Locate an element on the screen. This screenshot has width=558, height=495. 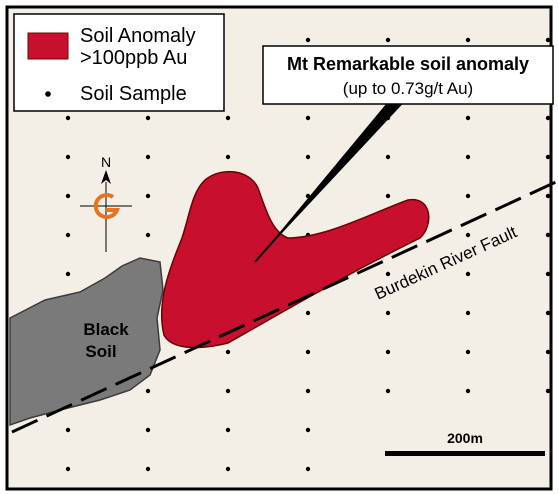
scale-bar: 200m is located at coordinates (465, 443).